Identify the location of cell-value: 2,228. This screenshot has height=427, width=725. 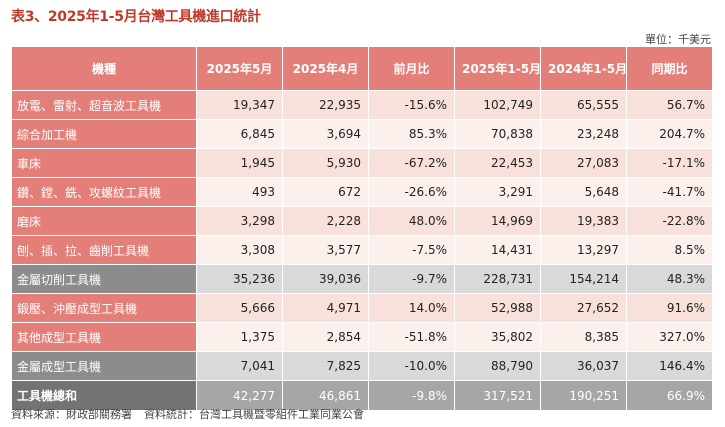
(325, 221).